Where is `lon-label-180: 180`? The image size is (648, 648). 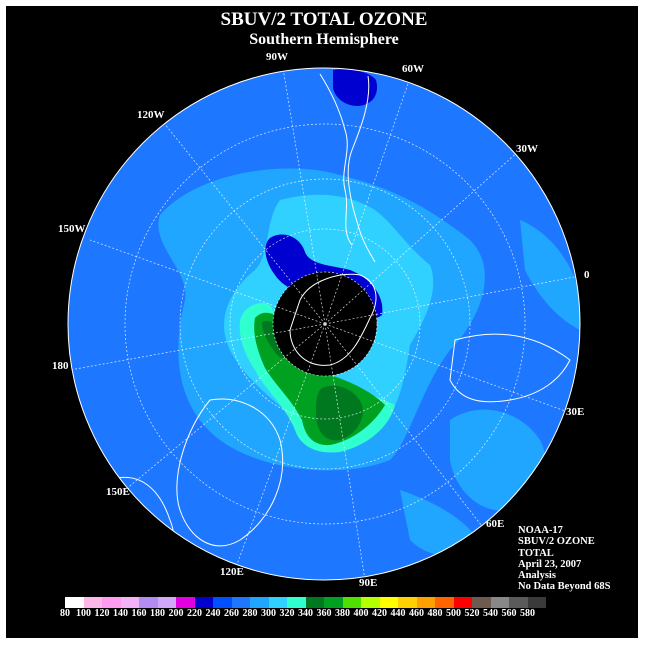
lon-label-180: 180 is located at coordinates (60, 366).